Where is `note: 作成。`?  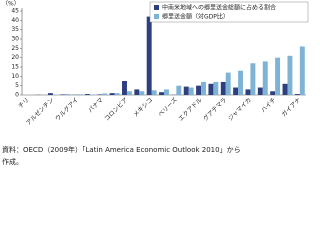
note: 作成。 is located at coordinates (12, 161).